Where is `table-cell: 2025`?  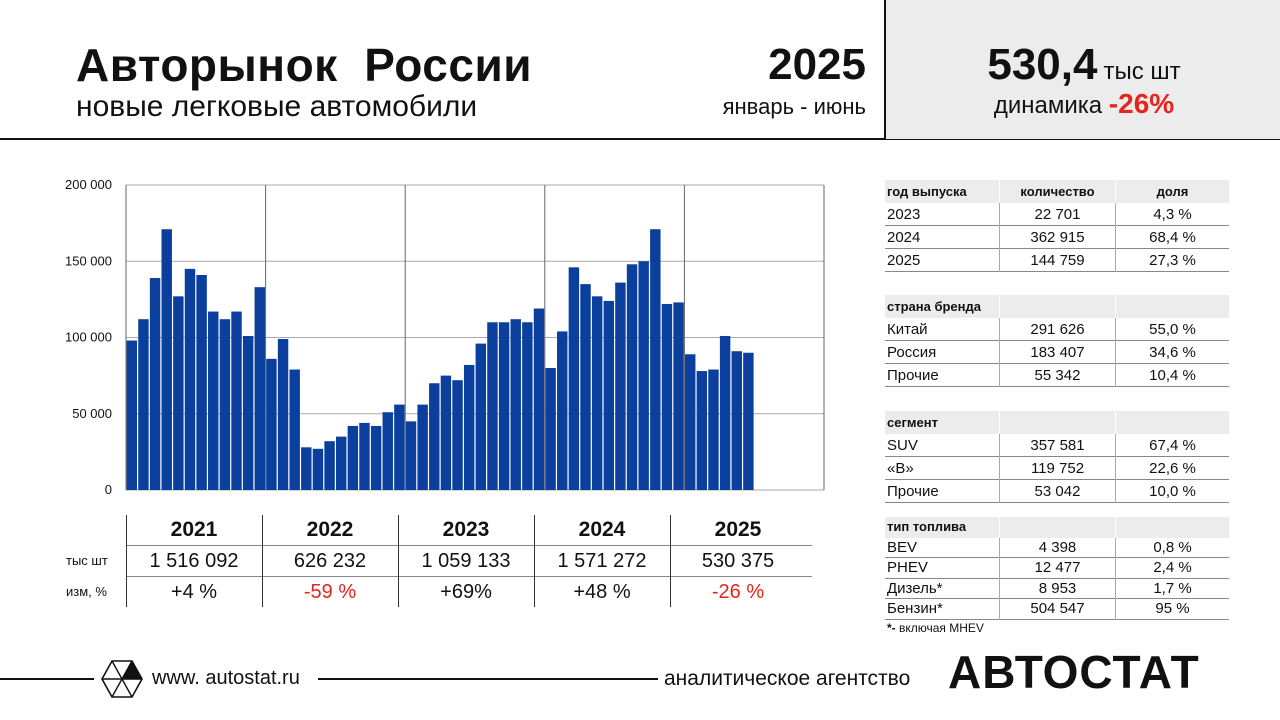 table-cell: 2025 is located at coordinates (904, 260).